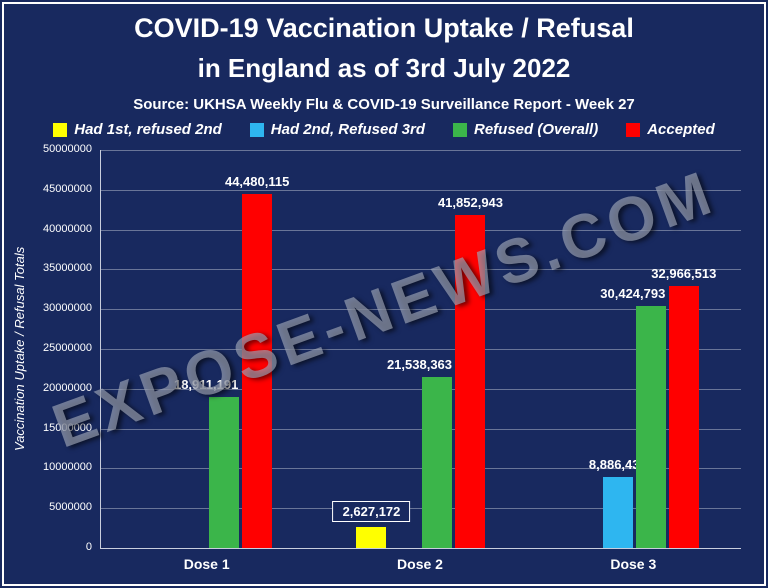 The image size is (768, 588). I want to click on bar-value-label: 2,627,172, so click(371, 512).